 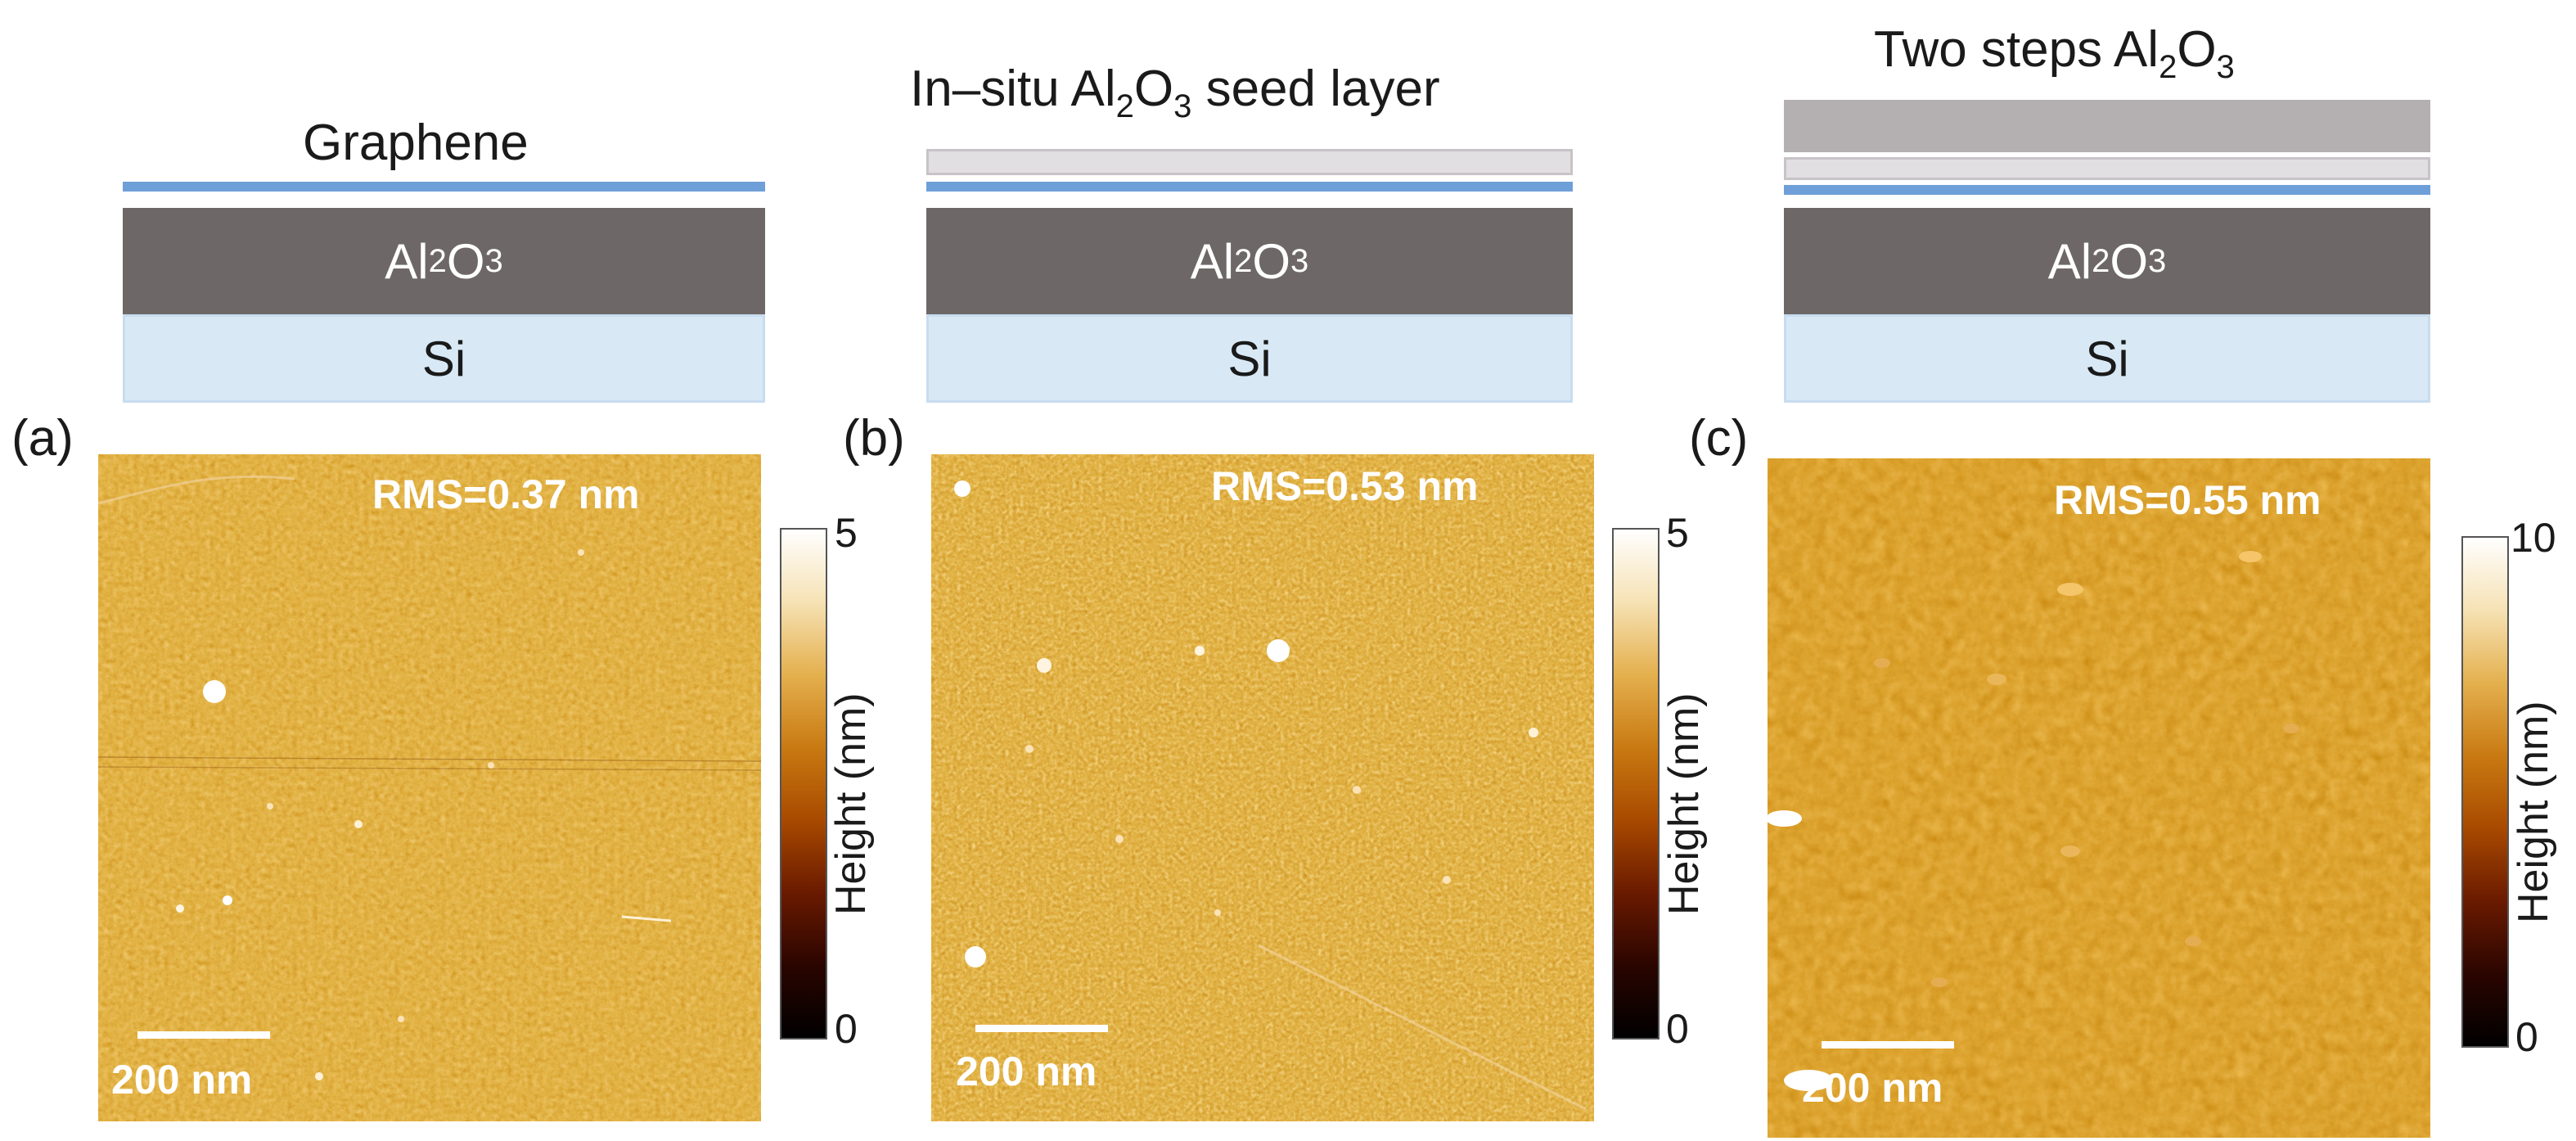 I want to click on panel-a-scale-label: 200 nm, so click(x=182, y=1080).